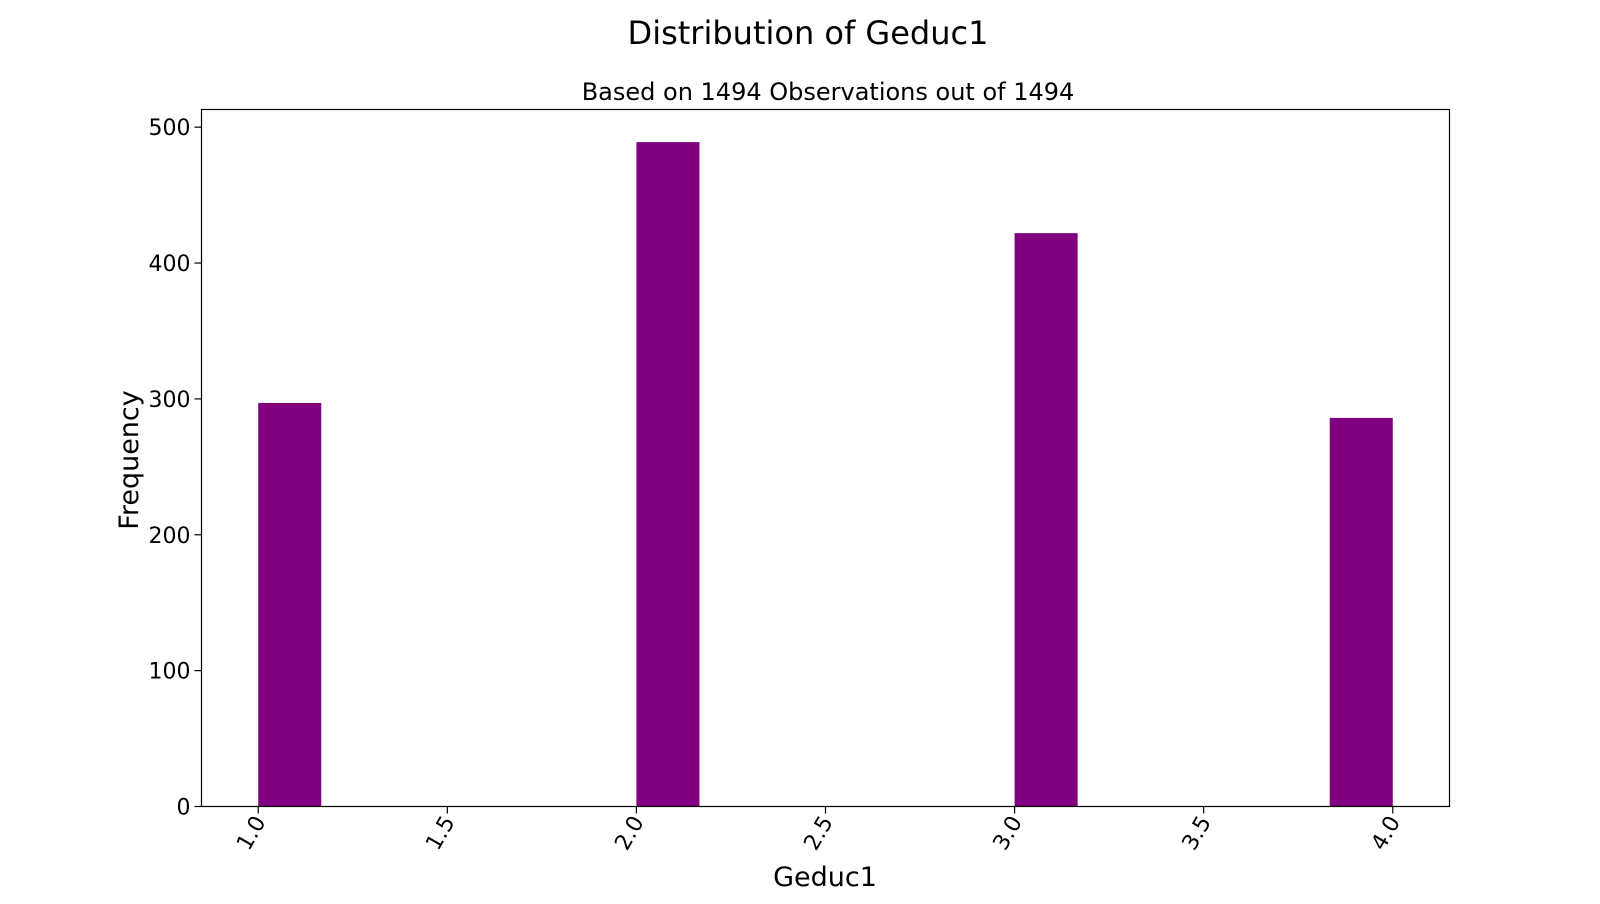 The image size is (1600, 904). Describe the element at coordinates (1197, 833) in the screenshot. I see `x-tick-label-6: 3.5` at that location.